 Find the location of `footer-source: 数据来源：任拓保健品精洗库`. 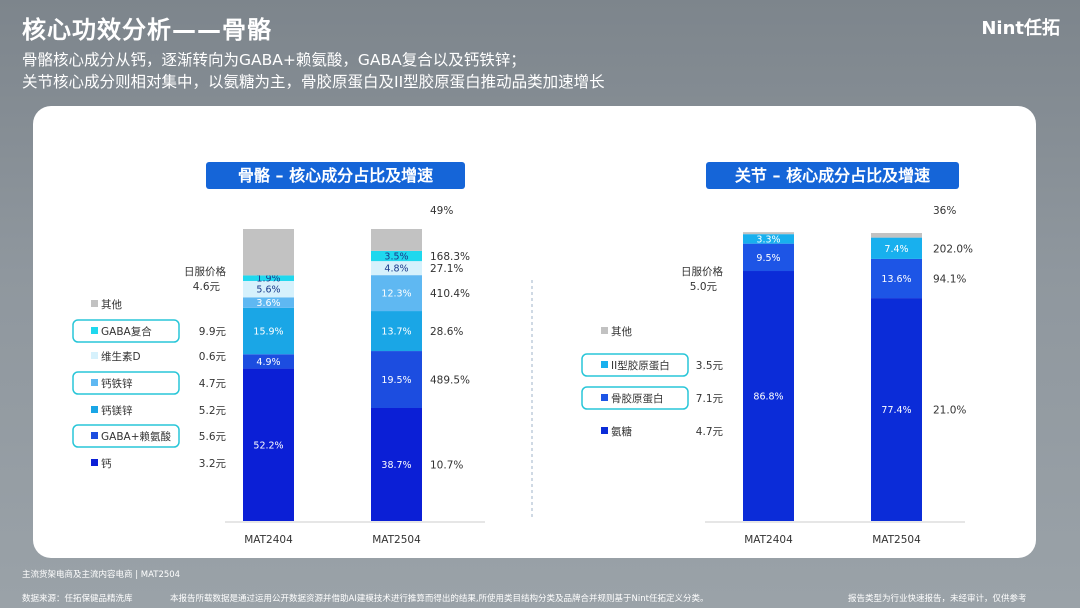

footer-source: 数据来源：任拓保健品精洗库 is located at coordinates (77, 599).